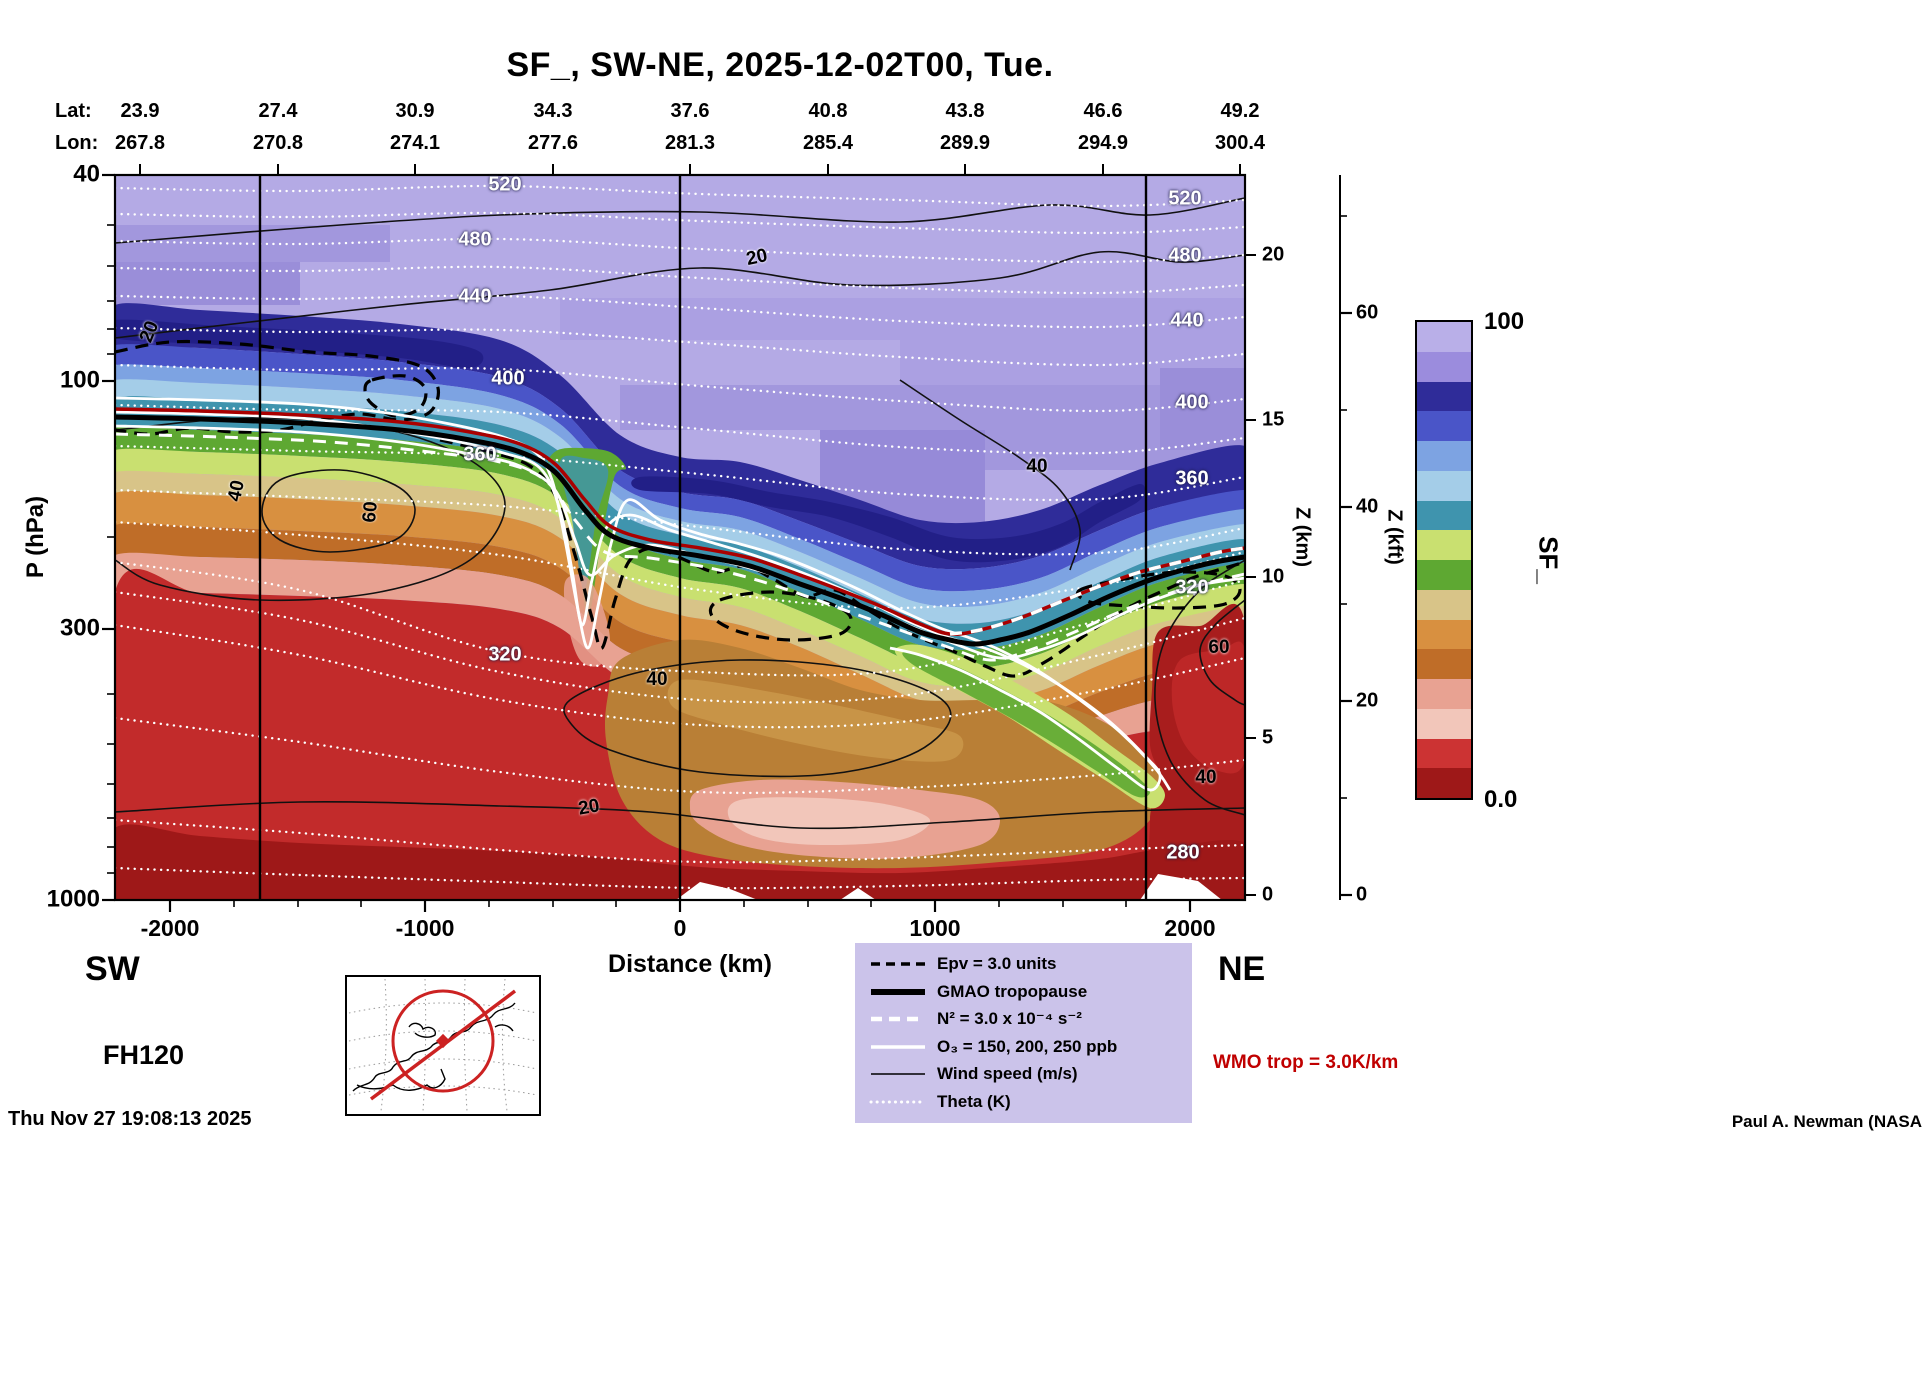 The width and height of the screenshot is (1926, 1394). Describe the element at coordinates (112, 969) in the screenshot. I see `sw-endpoint-label: SW` at that location.